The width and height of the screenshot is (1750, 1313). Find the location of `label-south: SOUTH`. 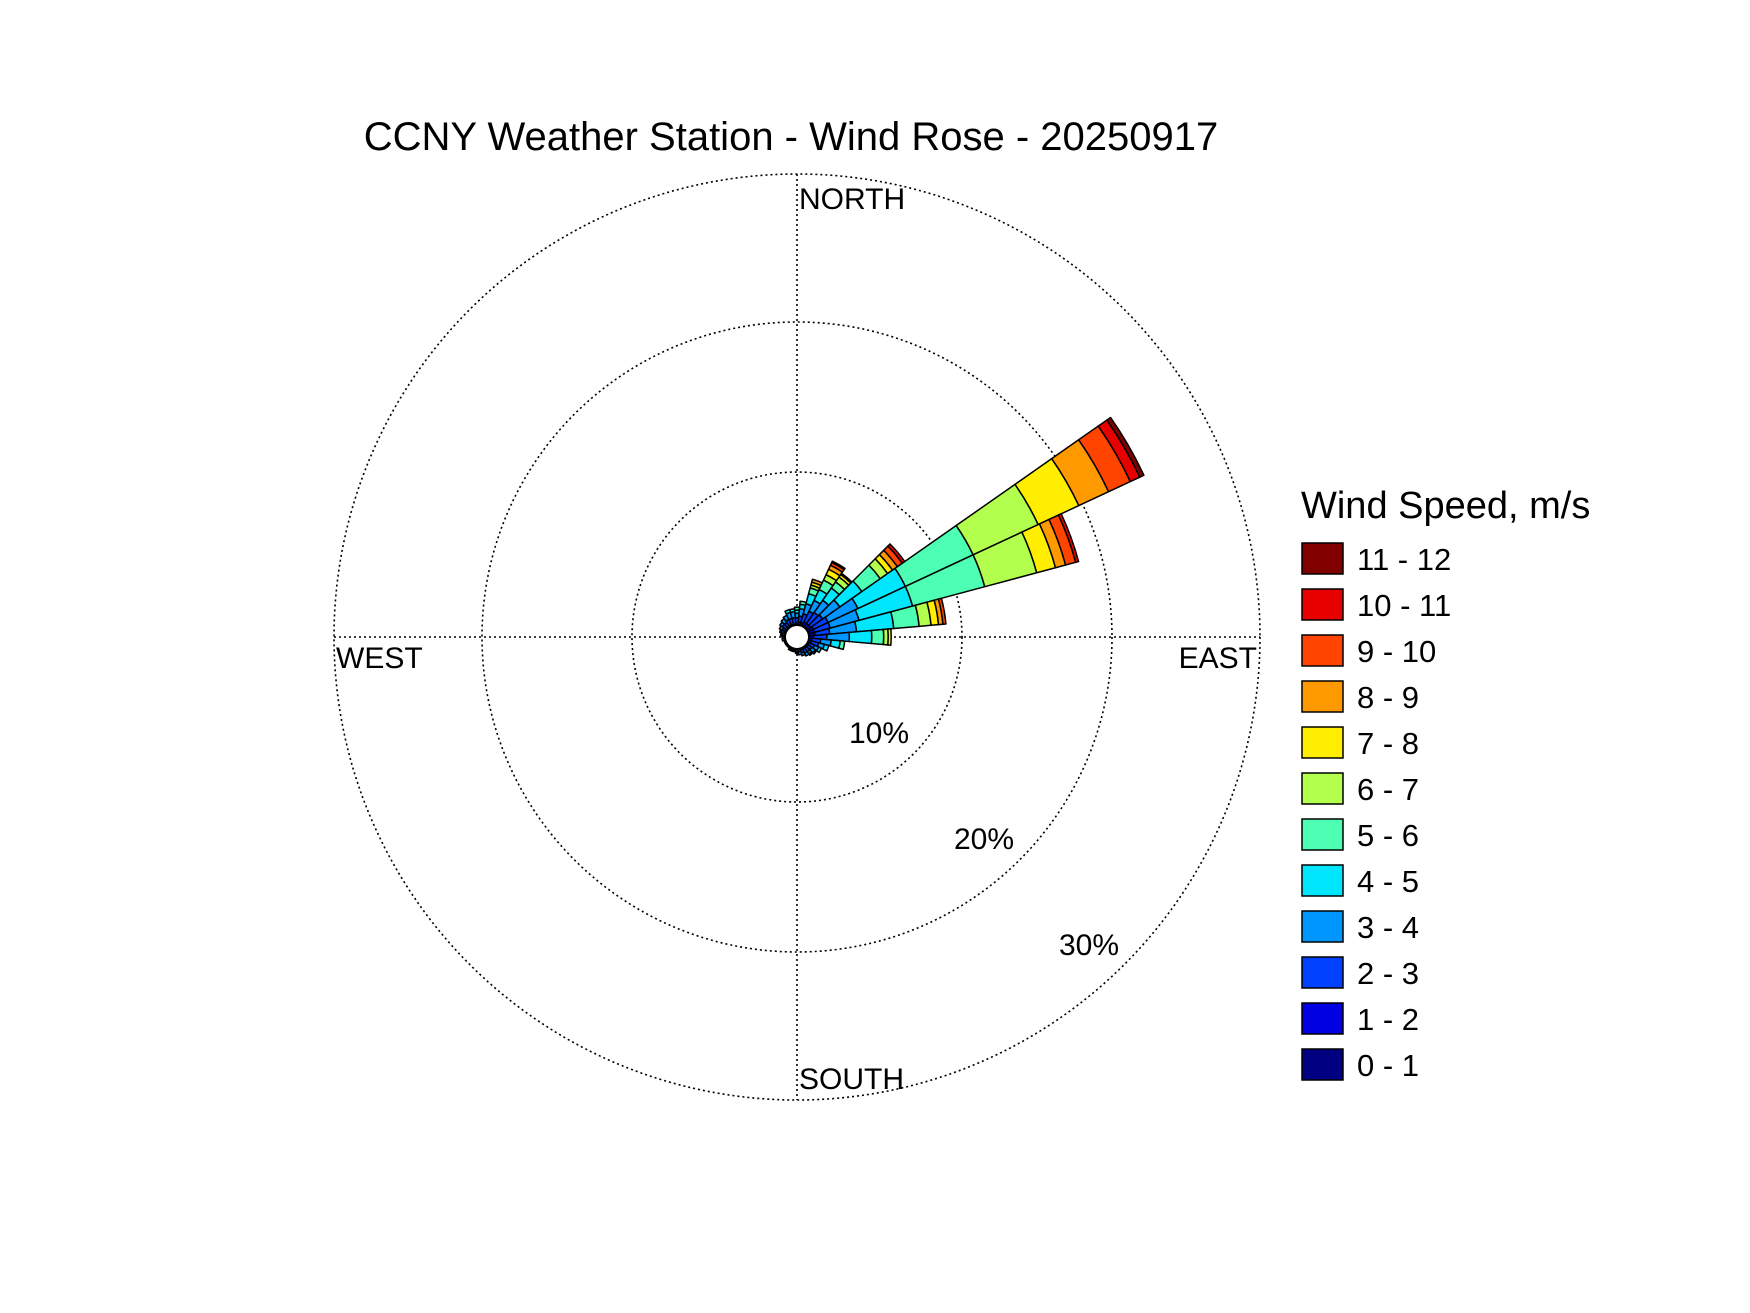

label-south: SOUTH is located at coordinates (851, 1079).